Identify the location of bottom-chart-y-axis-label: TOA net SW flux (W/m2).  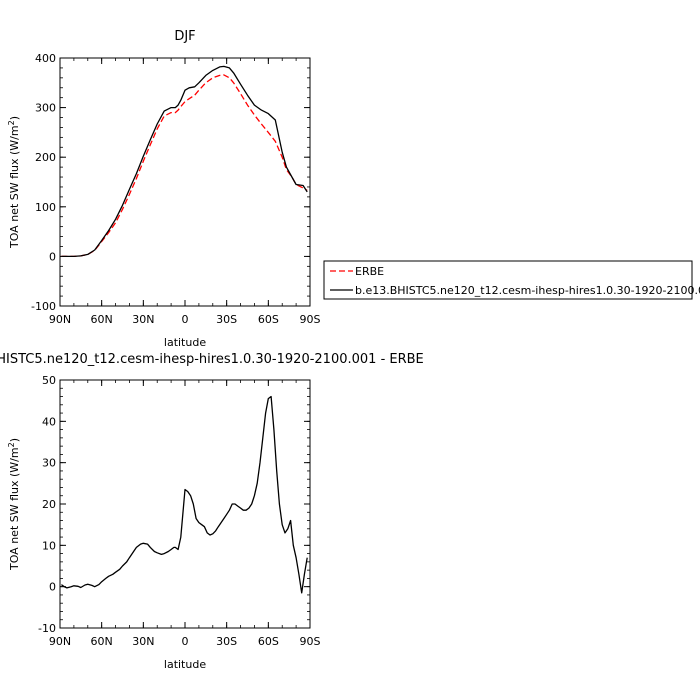
(14, 504).